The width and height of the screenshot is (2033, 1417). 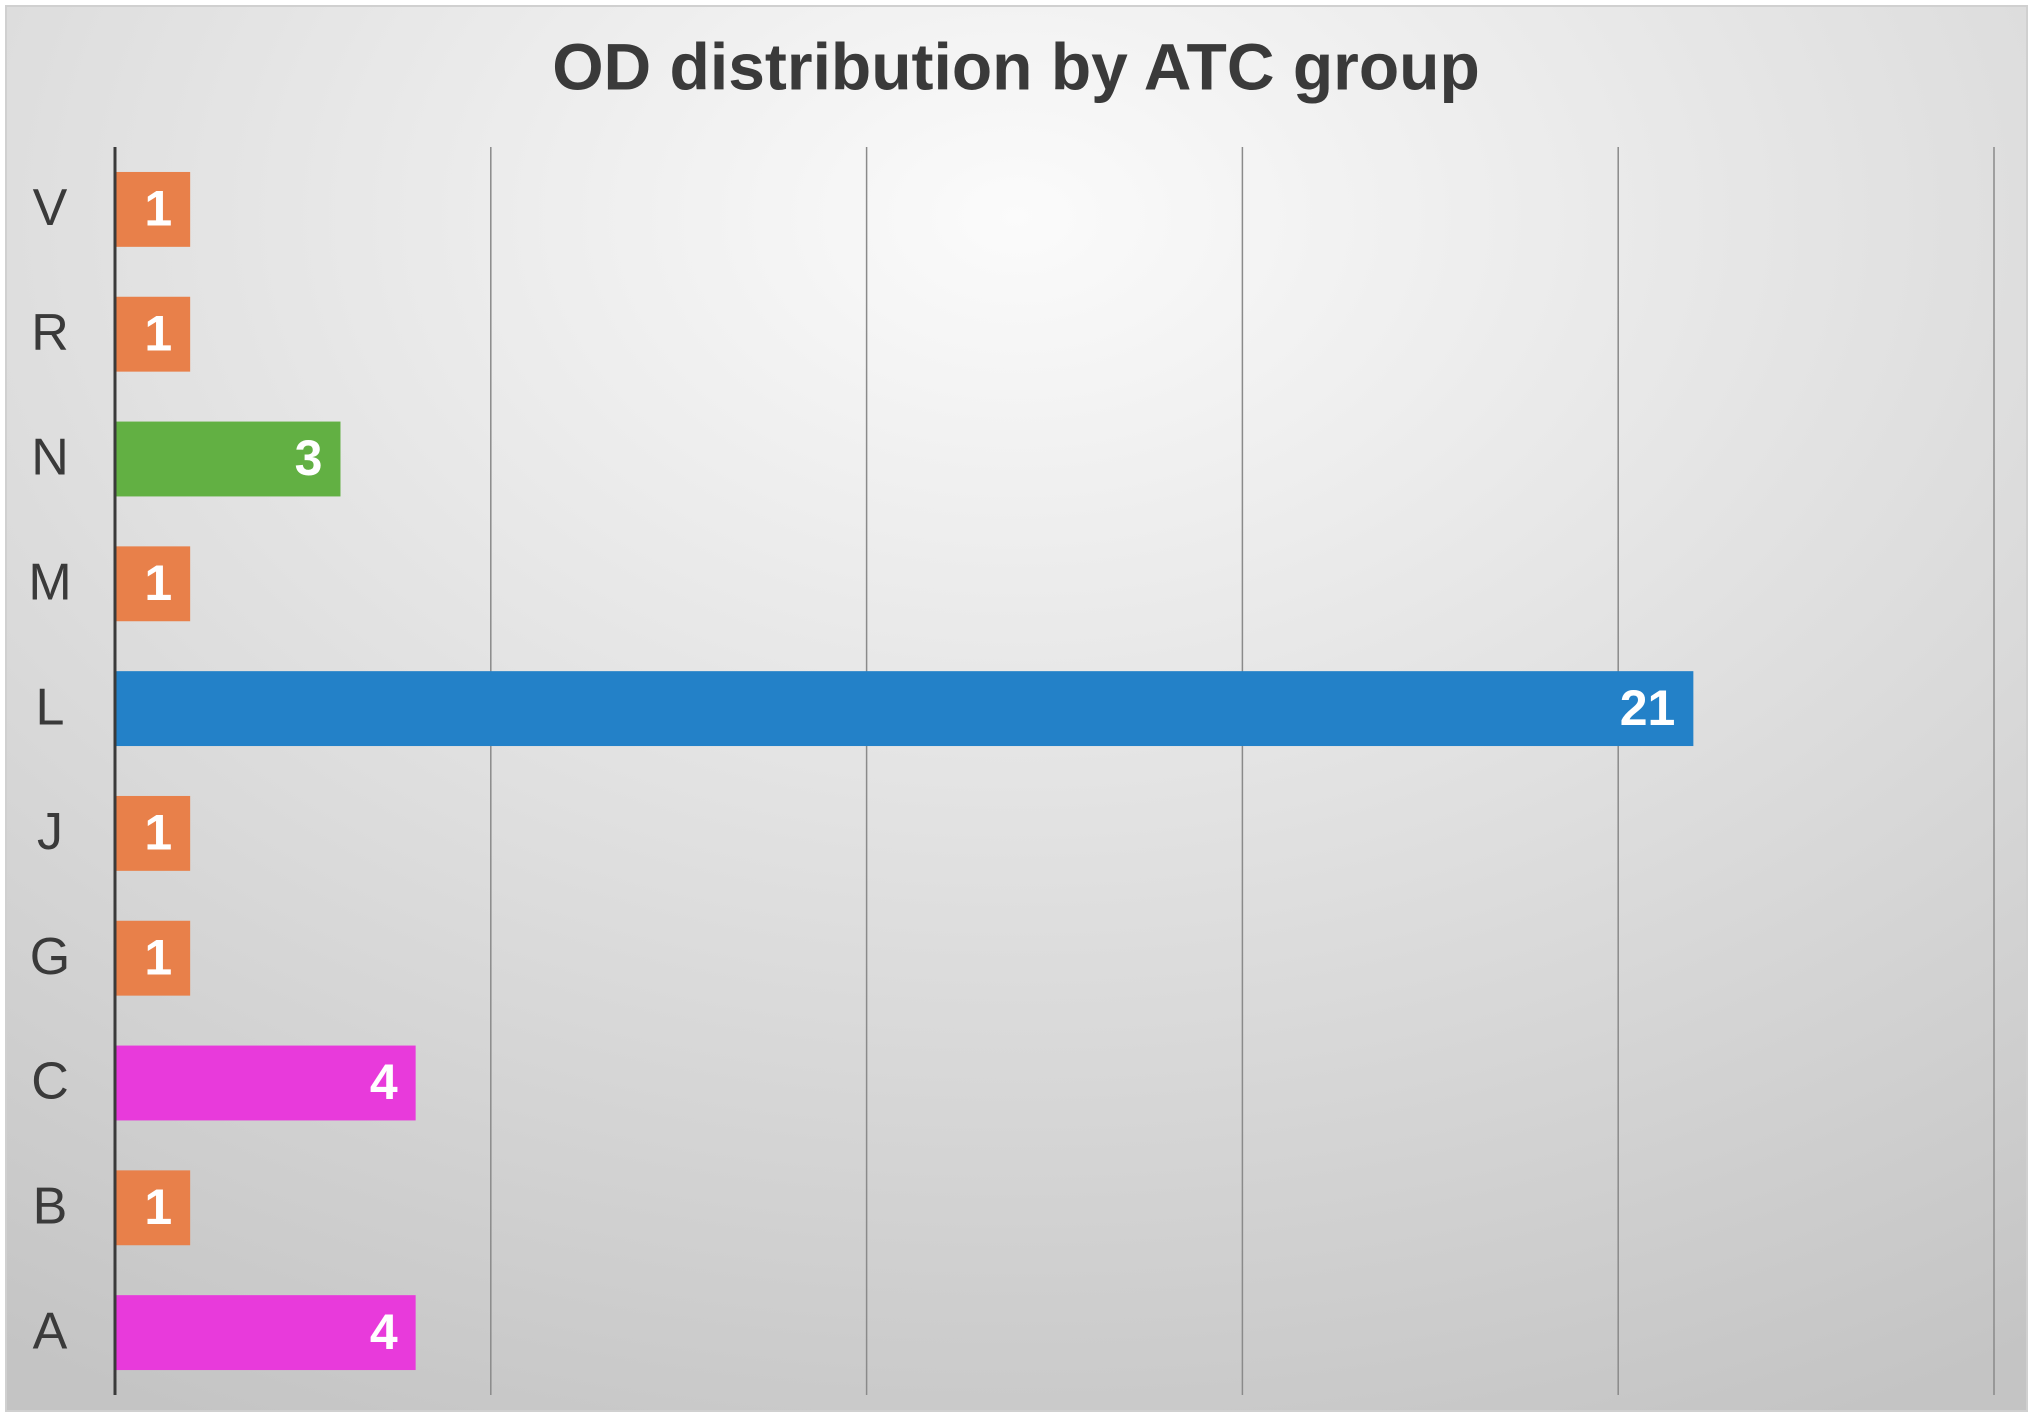 I want to click on y-tick-label: C, so click(x=50, y=1082).